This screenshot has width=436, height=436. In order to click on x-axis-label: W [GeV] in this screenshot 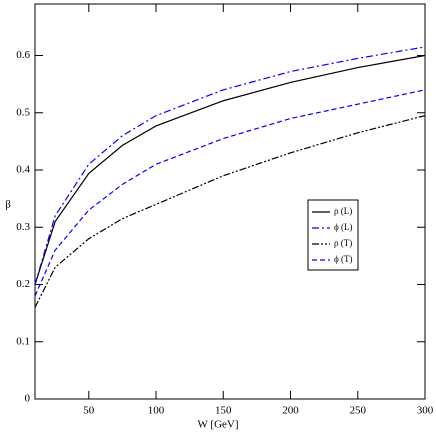, I will do `click(217, 425)`.